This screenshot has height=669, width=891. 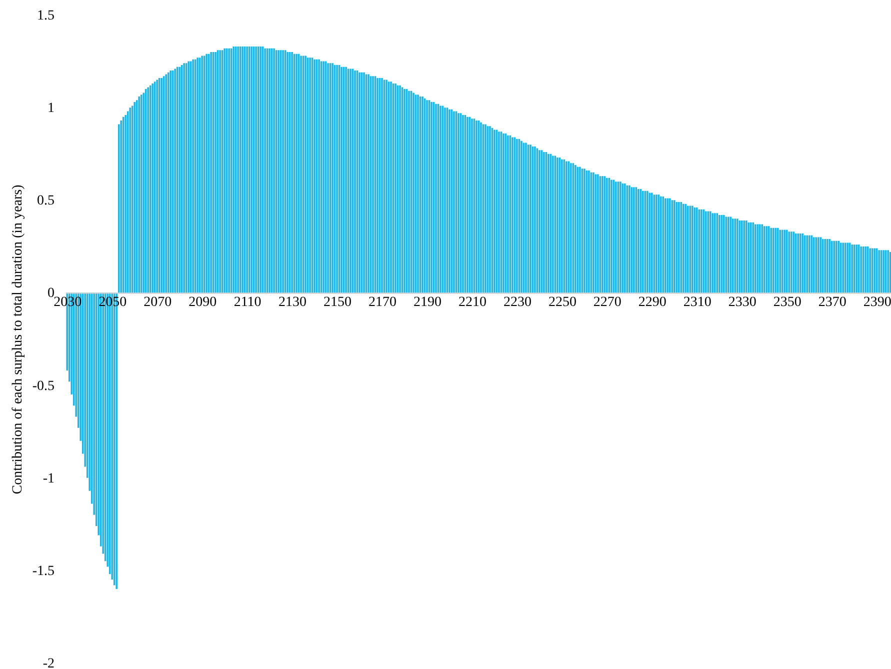 I want to click on y-tick-label: 0, so click(x=51, y=294).